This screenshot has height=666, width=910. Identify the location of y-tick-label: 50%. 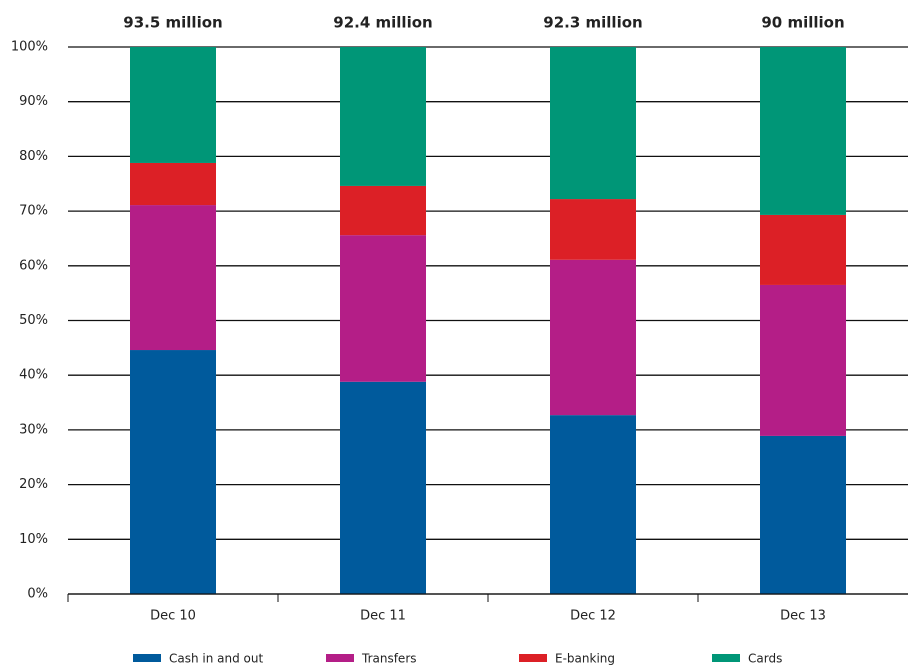
(33, 320).